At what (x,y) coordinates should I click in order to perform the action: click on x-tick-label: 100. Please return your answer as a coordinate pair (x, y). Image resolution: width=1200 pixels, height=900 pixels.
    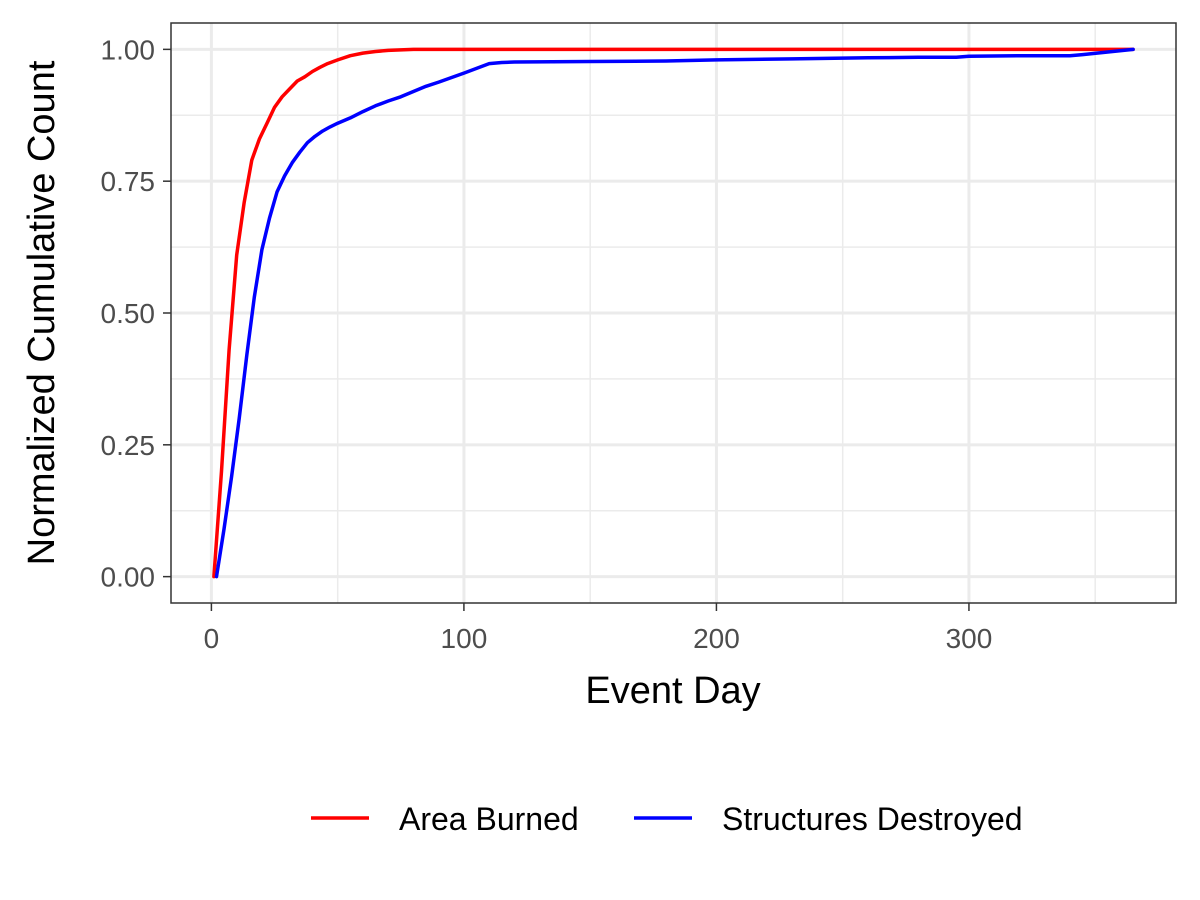
    Looking at the image, I should click on (464, 638).